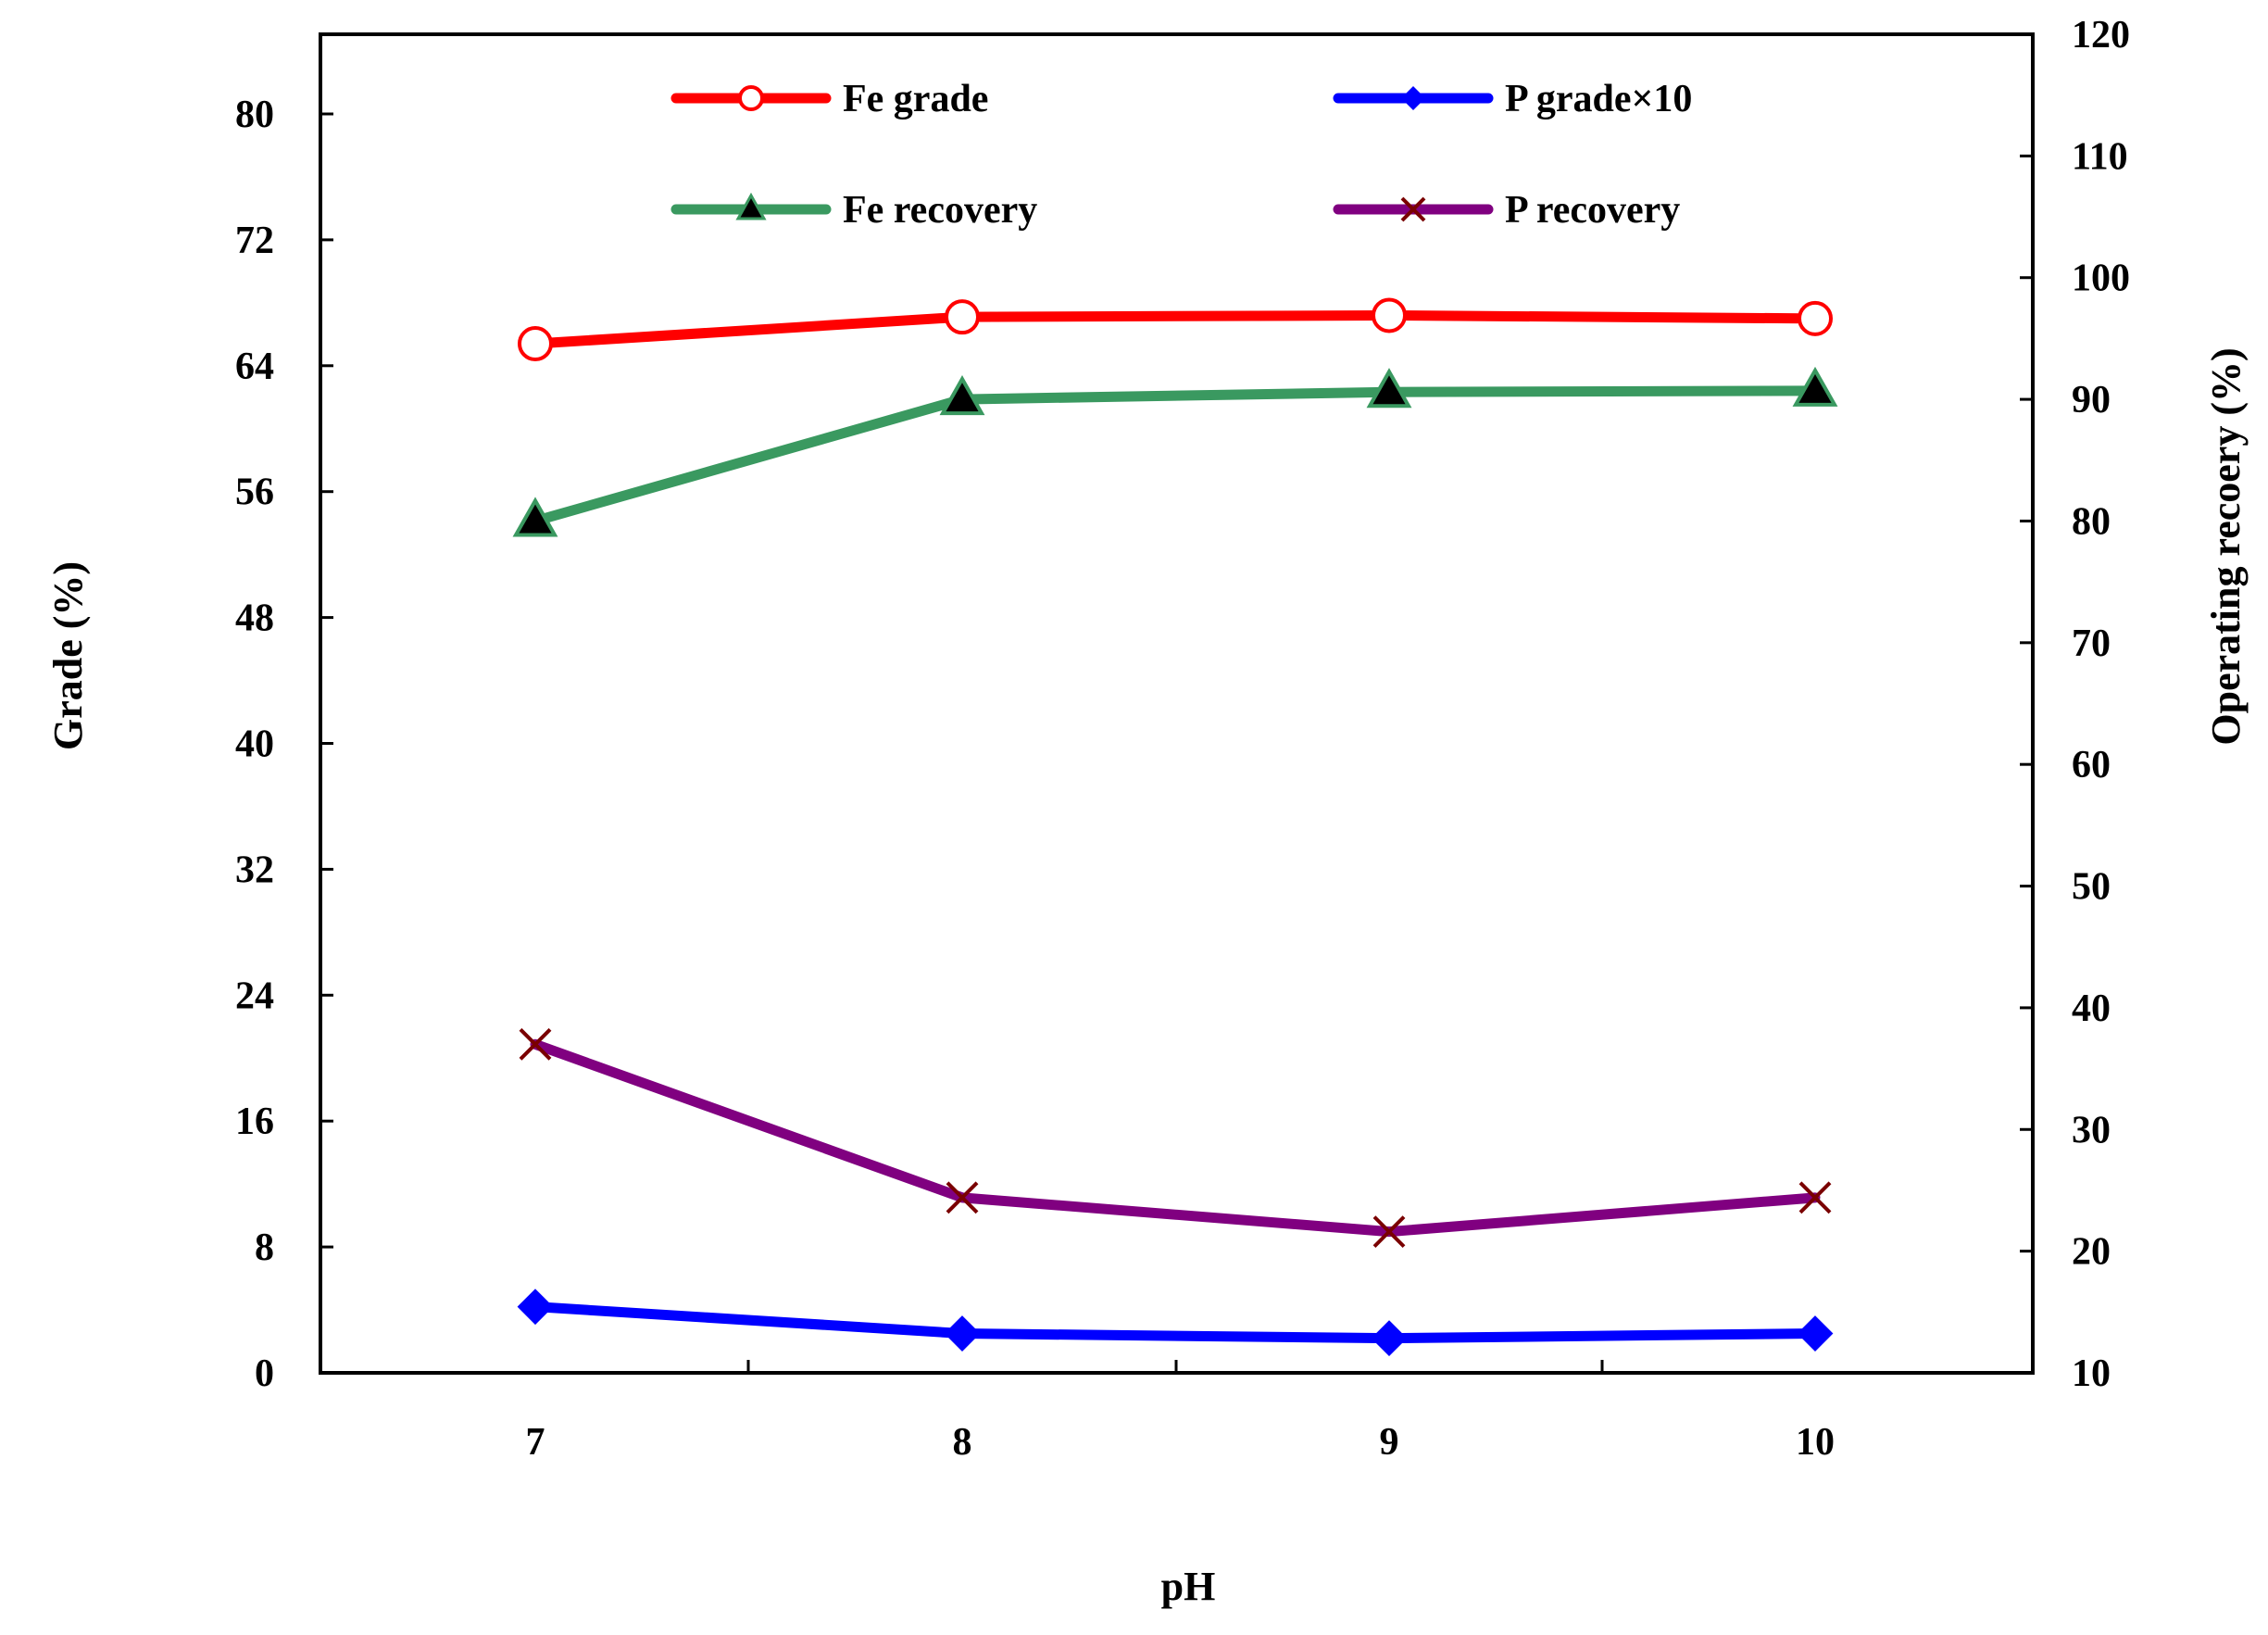  What do you see at coordinates (2091, 888) in the screenshot?
I see `right-tick-label: 50` at bounding box center [2091, 888].